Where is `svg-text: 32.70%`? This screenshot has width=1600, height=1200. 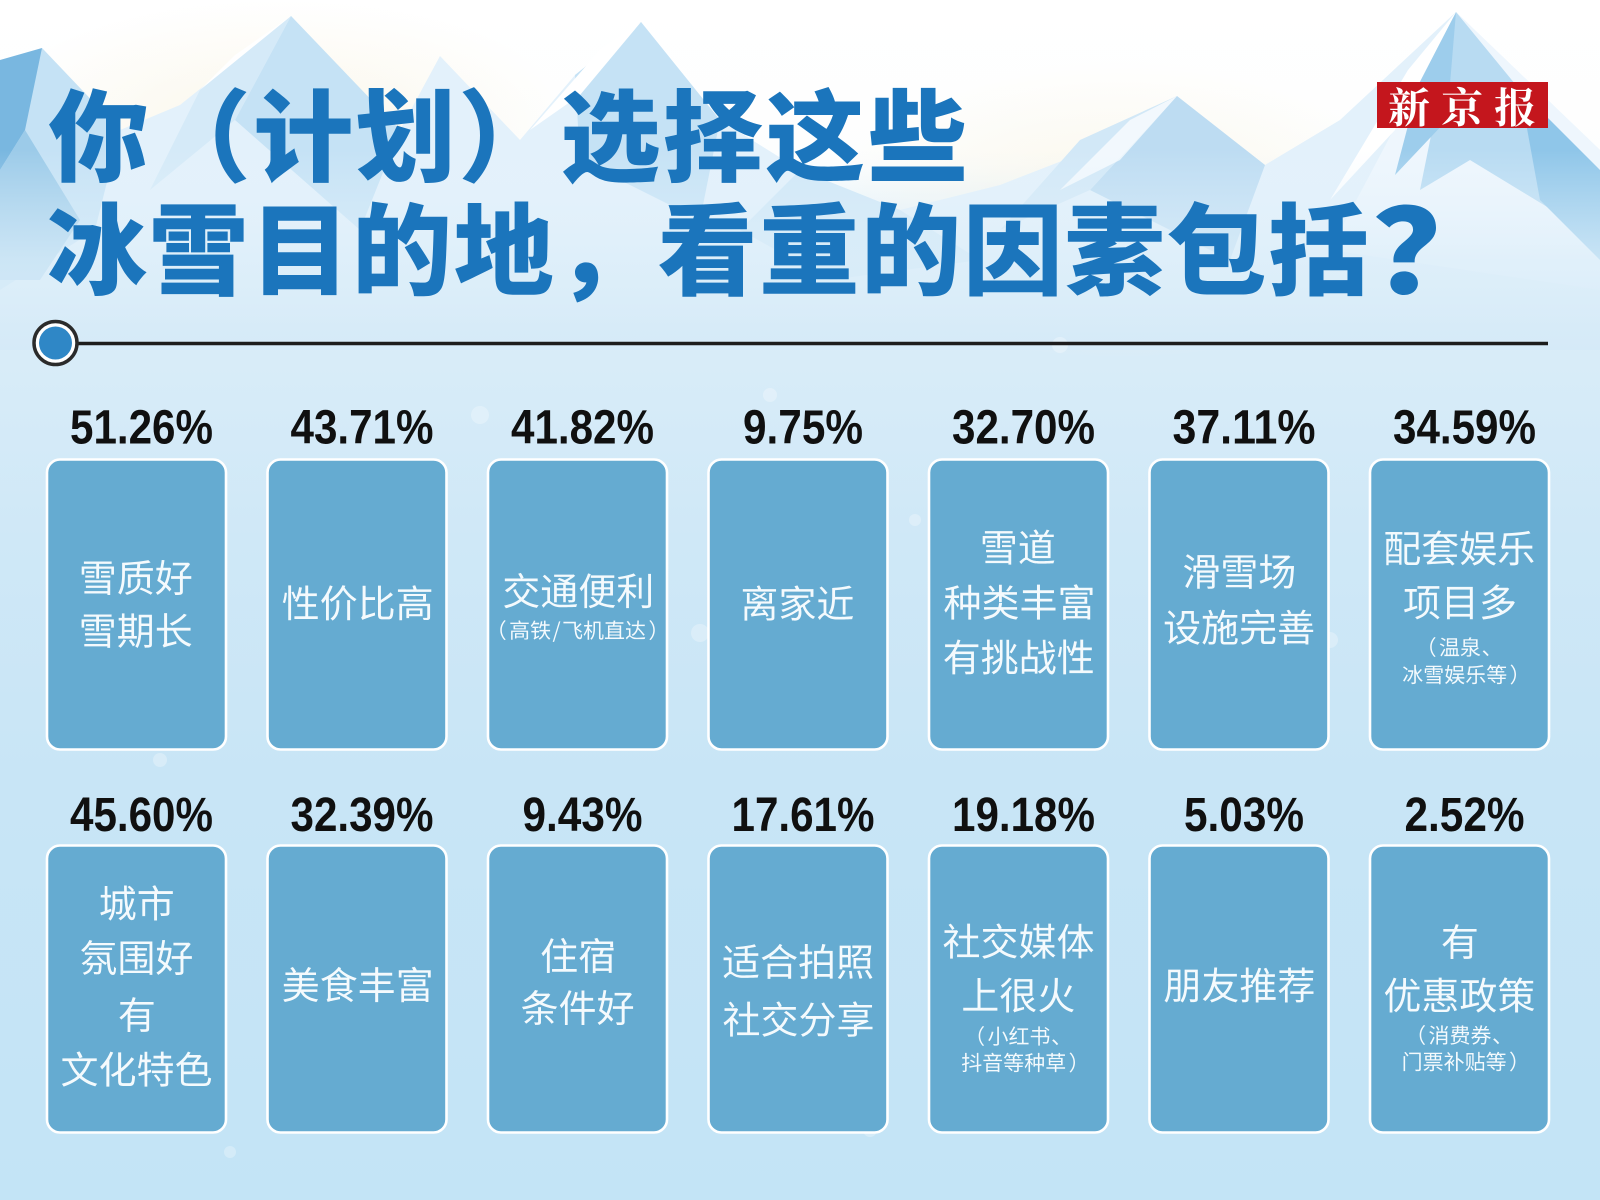 svg-text: 32.70% is located at coordinates (1023, 428).